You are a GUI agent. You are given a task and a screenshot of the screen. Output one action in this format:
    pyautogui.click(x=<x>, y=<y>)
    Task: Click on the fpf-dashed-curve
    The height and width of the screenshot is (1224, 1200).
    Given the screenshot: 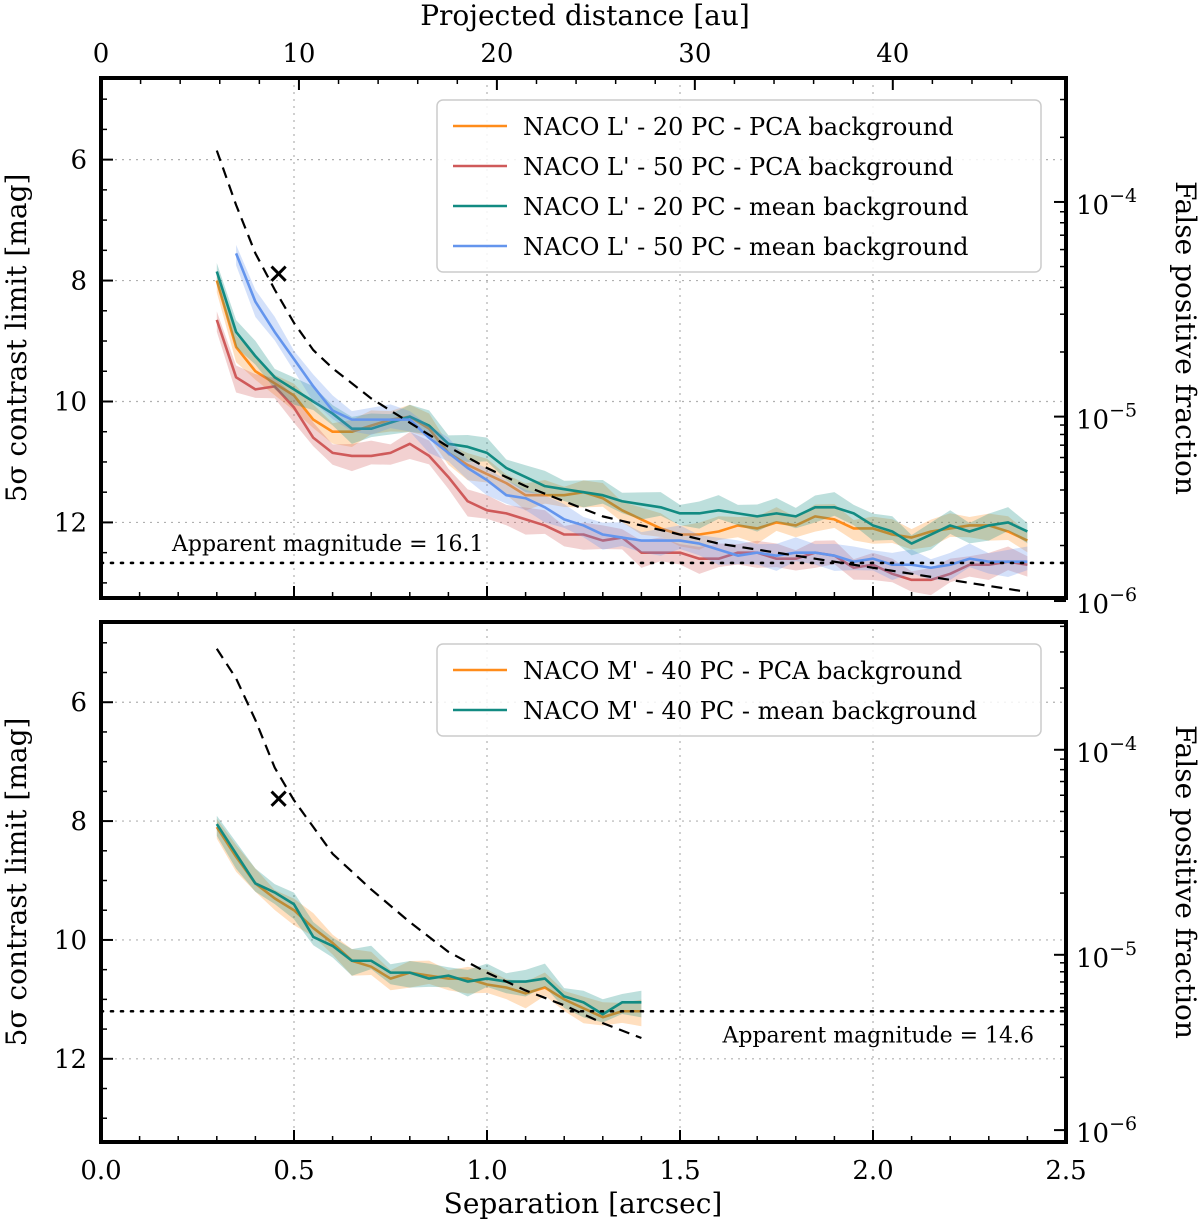 What is the action you would take?
    pyautogui.click(x=428, y=844)
    